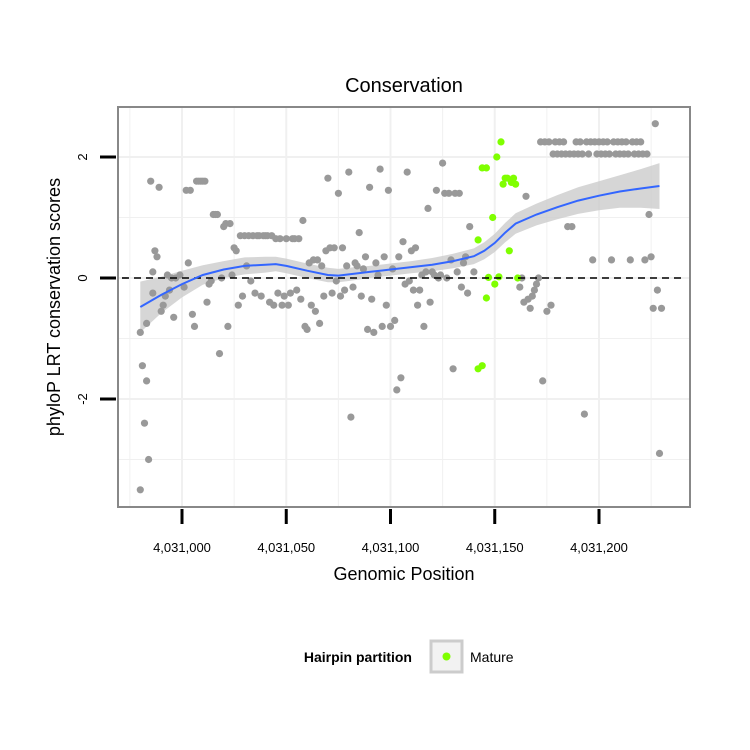  I want to click on x-tick-label: 4,031,100, so click(391, 547).